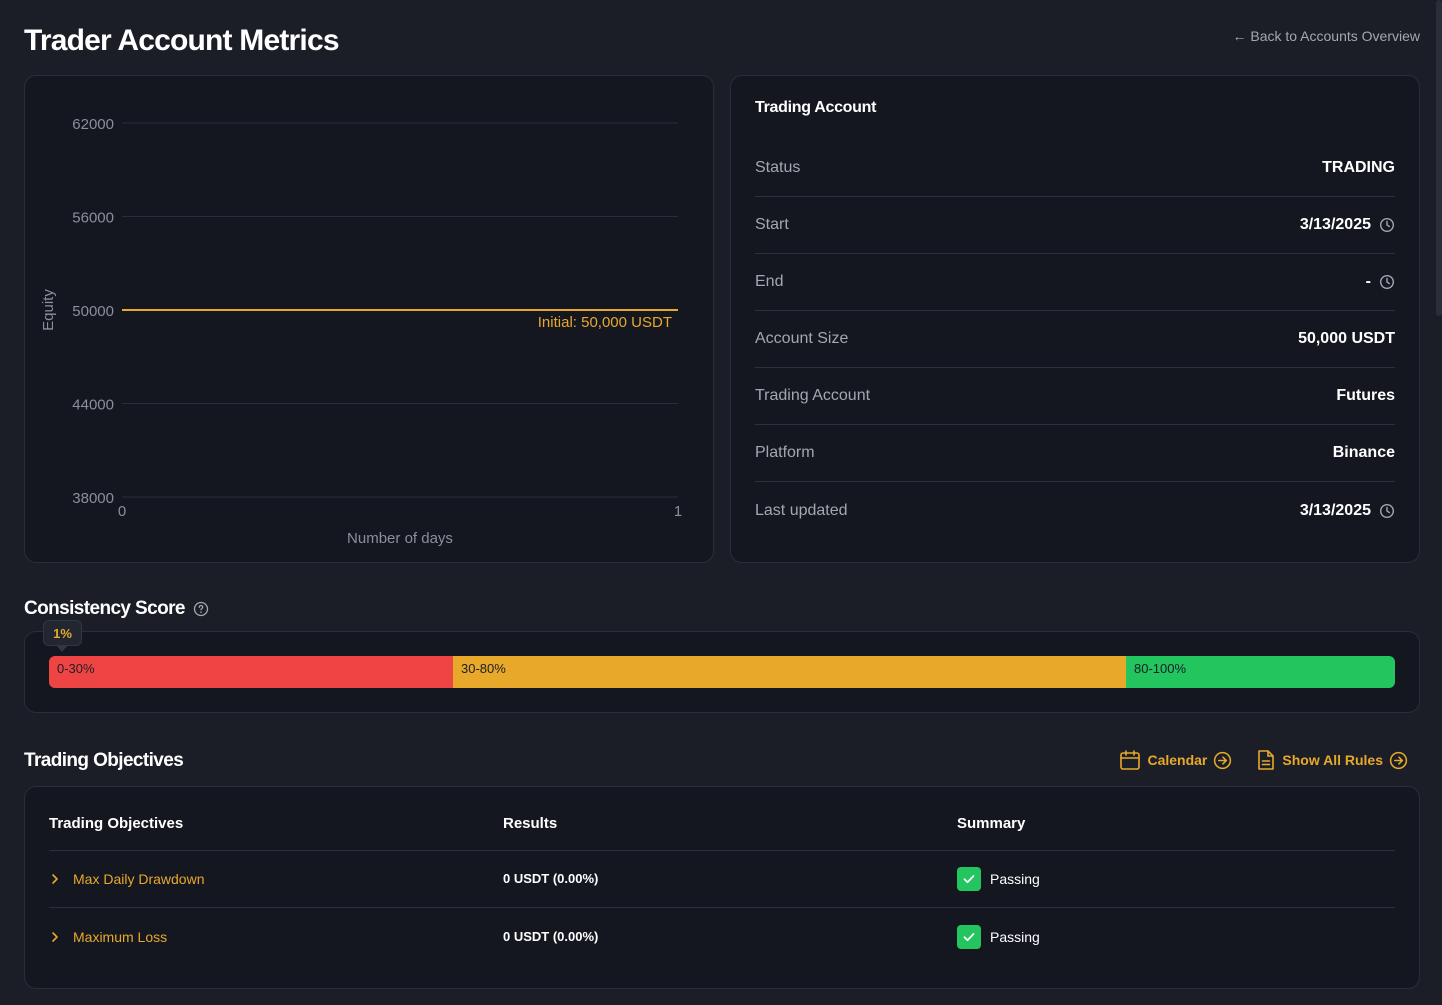 This screenshot has height=1005, width=1442. I want to click on account-row-label: Account Size, so click(802, 338).